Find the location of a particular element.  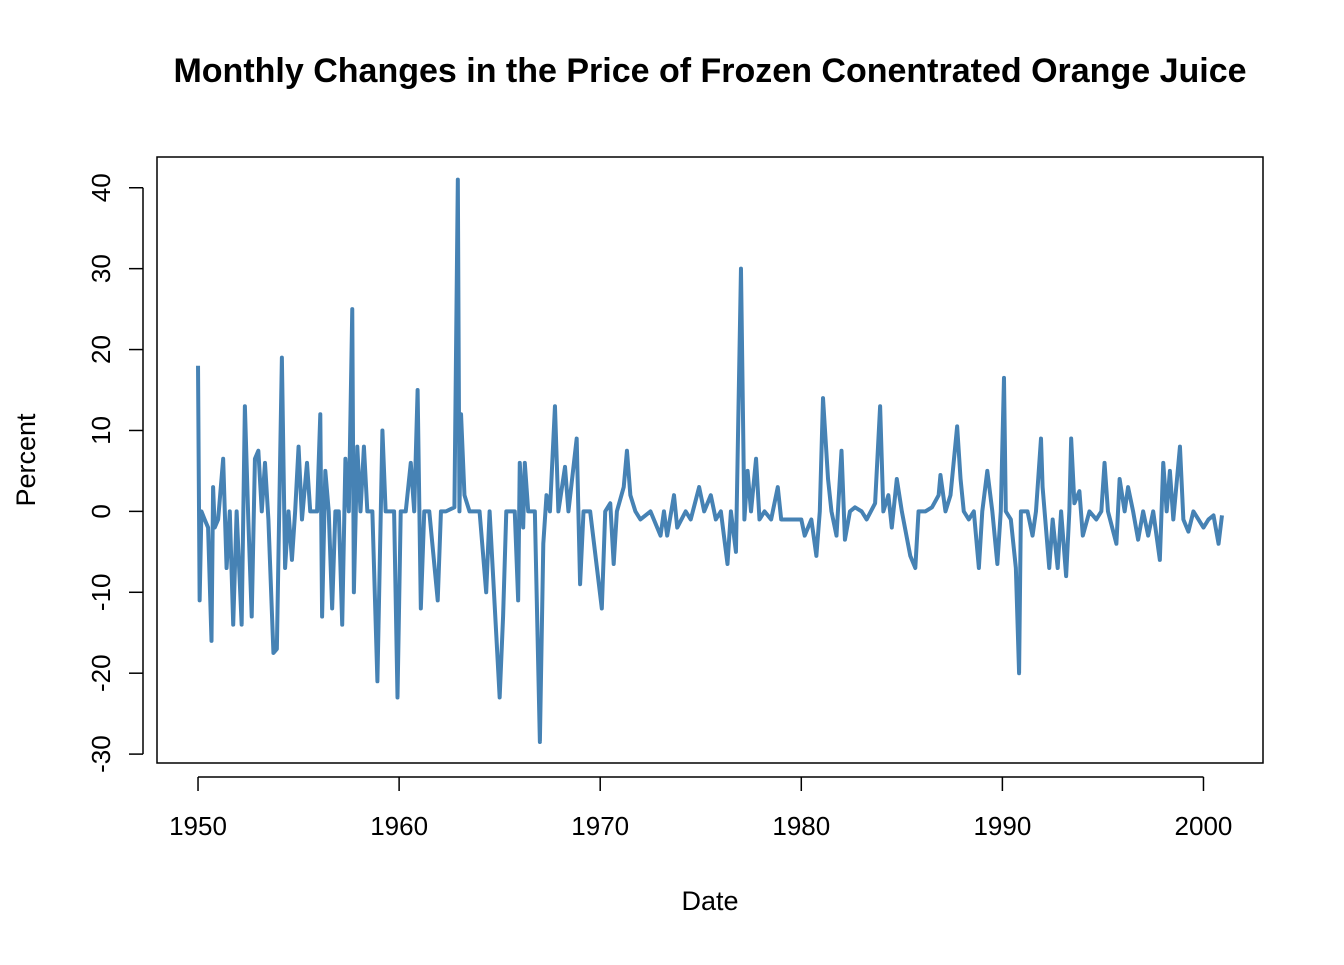

x-tick-label: 1980 is located at coordinates (801, 826).